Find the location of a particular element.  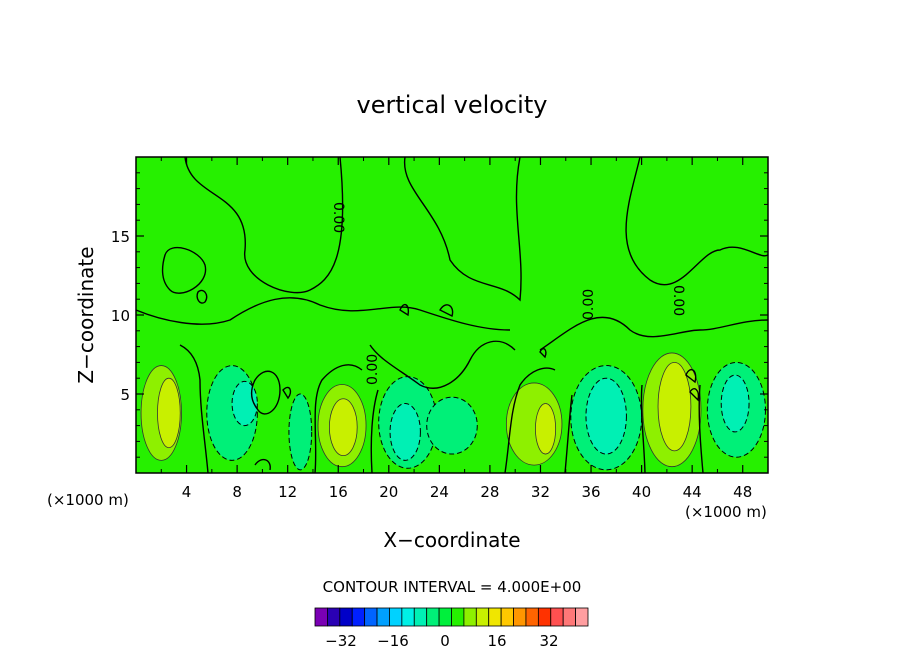

x-tick-label: 44 is located at coordinates (692, 492).